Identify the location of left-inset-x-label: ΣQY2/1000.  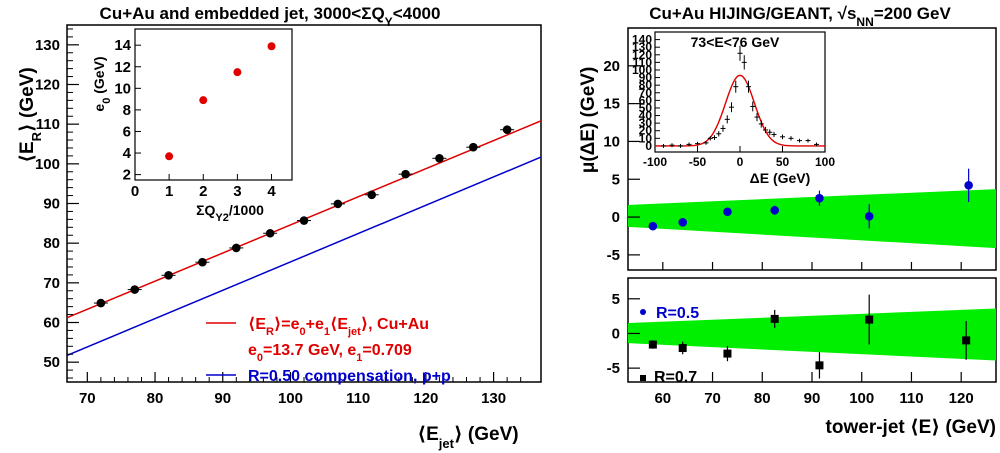
(230, 213).